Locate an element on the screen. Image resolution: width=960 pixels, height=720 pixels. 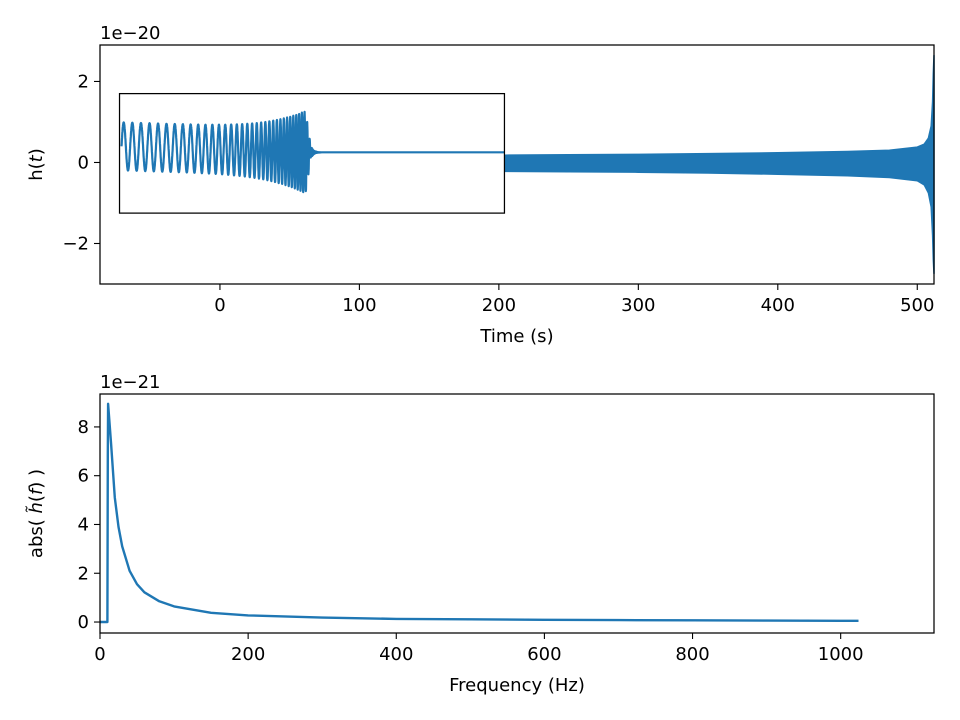
frequency-offset-label: 1e−21 is located at coordinates (130, 382).